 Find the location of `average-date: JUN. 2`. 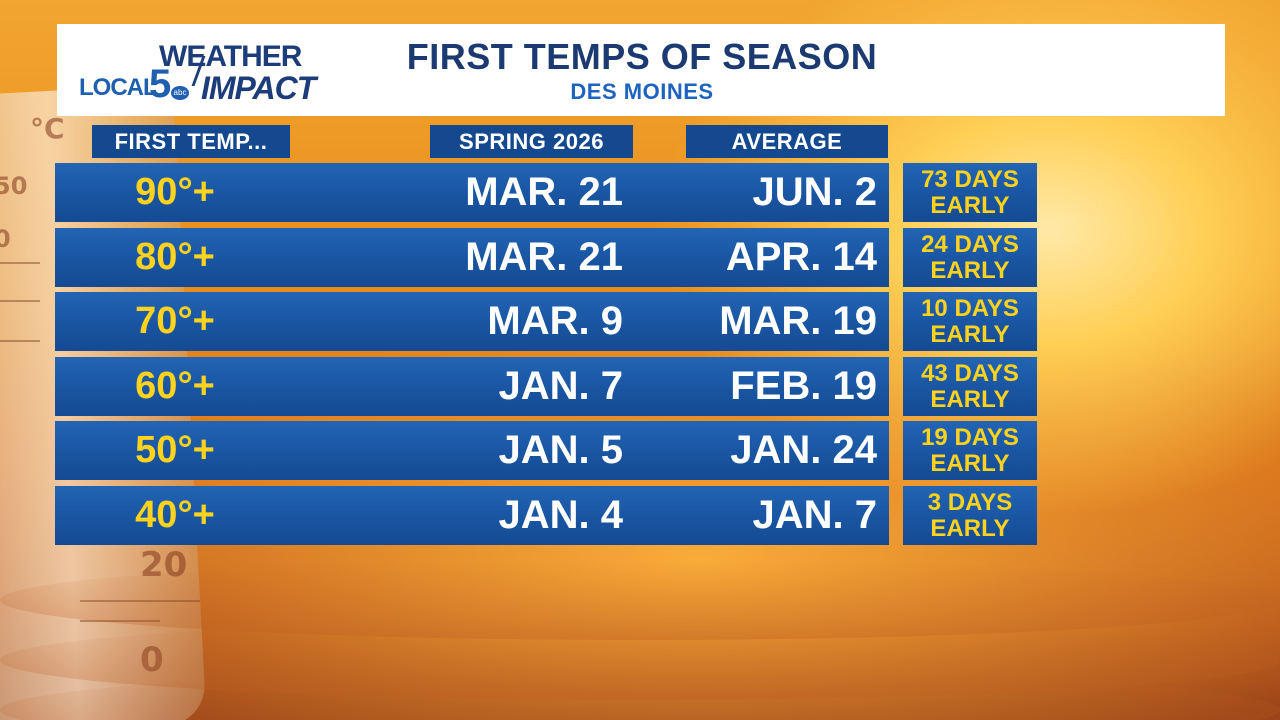

average-date: JUN. 2 is located at coordinates (815, 192).